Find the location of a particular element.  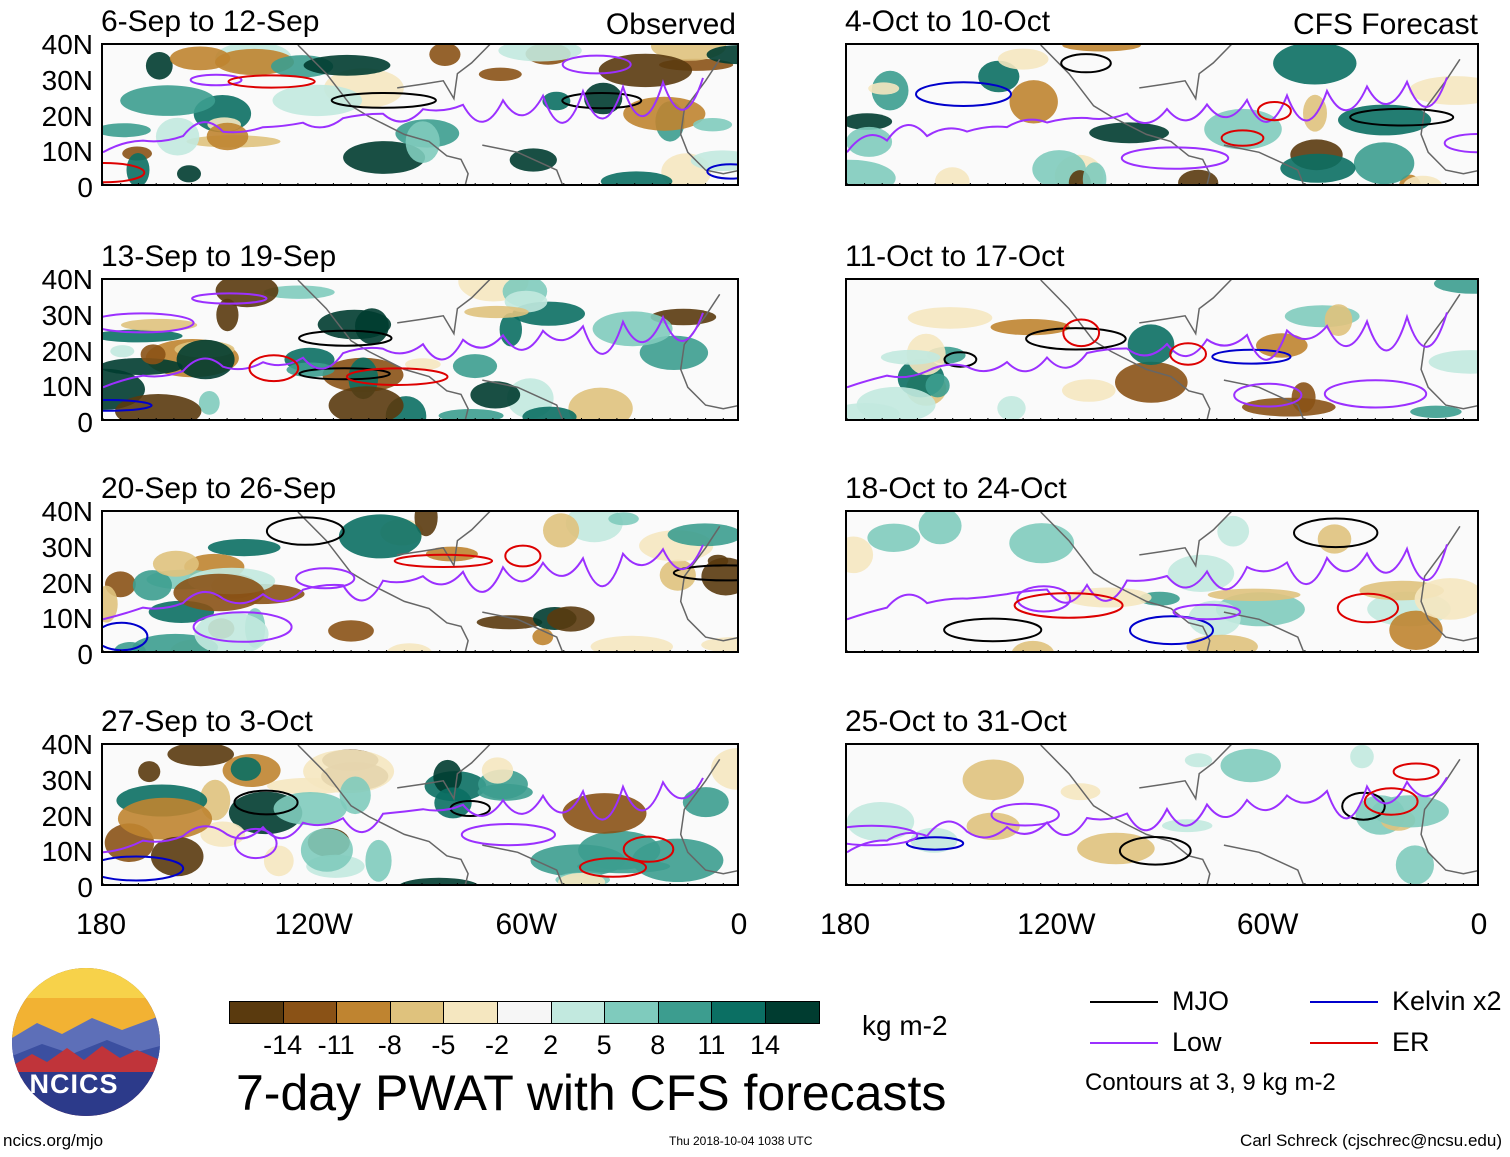

panel-title: 18-Oct to 24-Oct is located at coordinates (956, 488).